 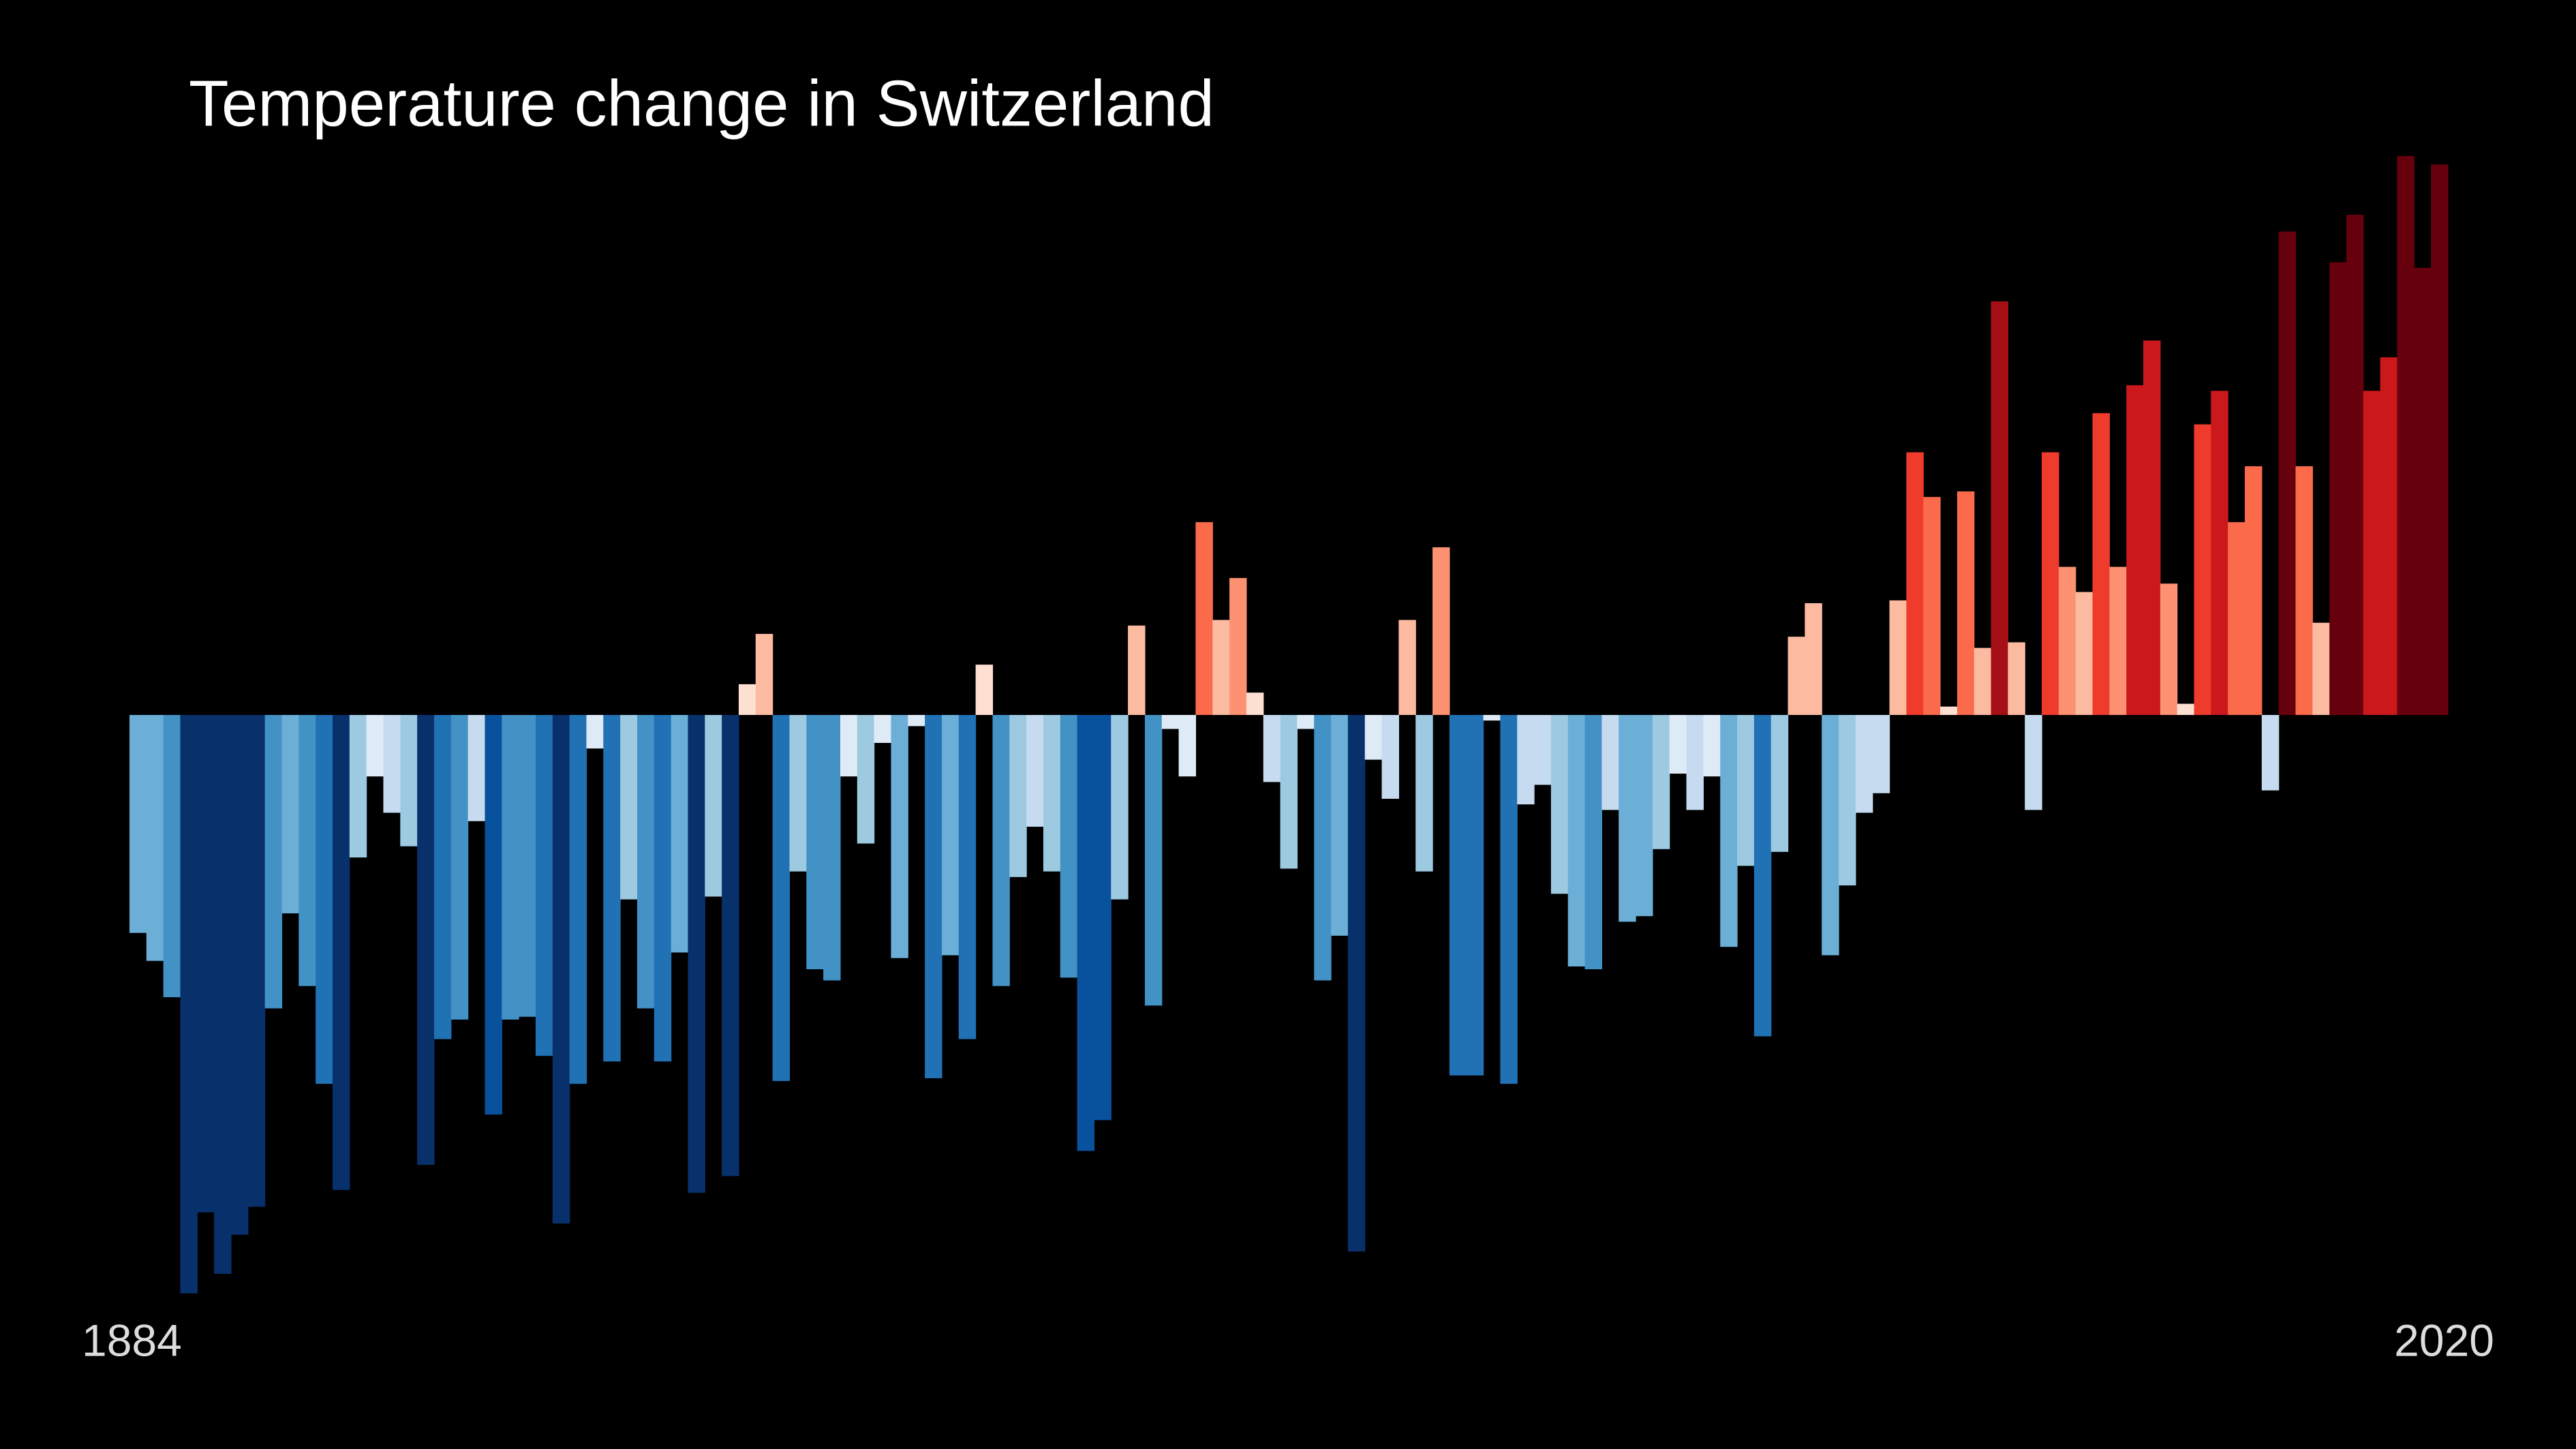 What do you see at coordinates (2444, 1340) in the screenshot?
I see `year-label: 2020` at bounding box center [2444, 1340].